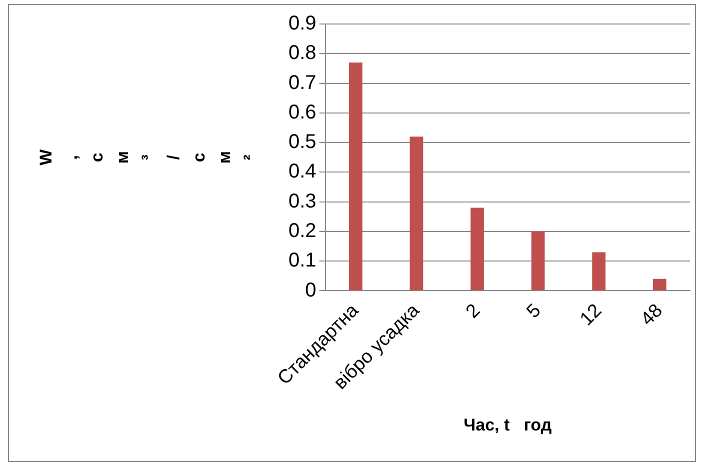 The height and width of the screenshot is (470, 704). I want to click on y-tick-label: 0.6, so click(302, 112).